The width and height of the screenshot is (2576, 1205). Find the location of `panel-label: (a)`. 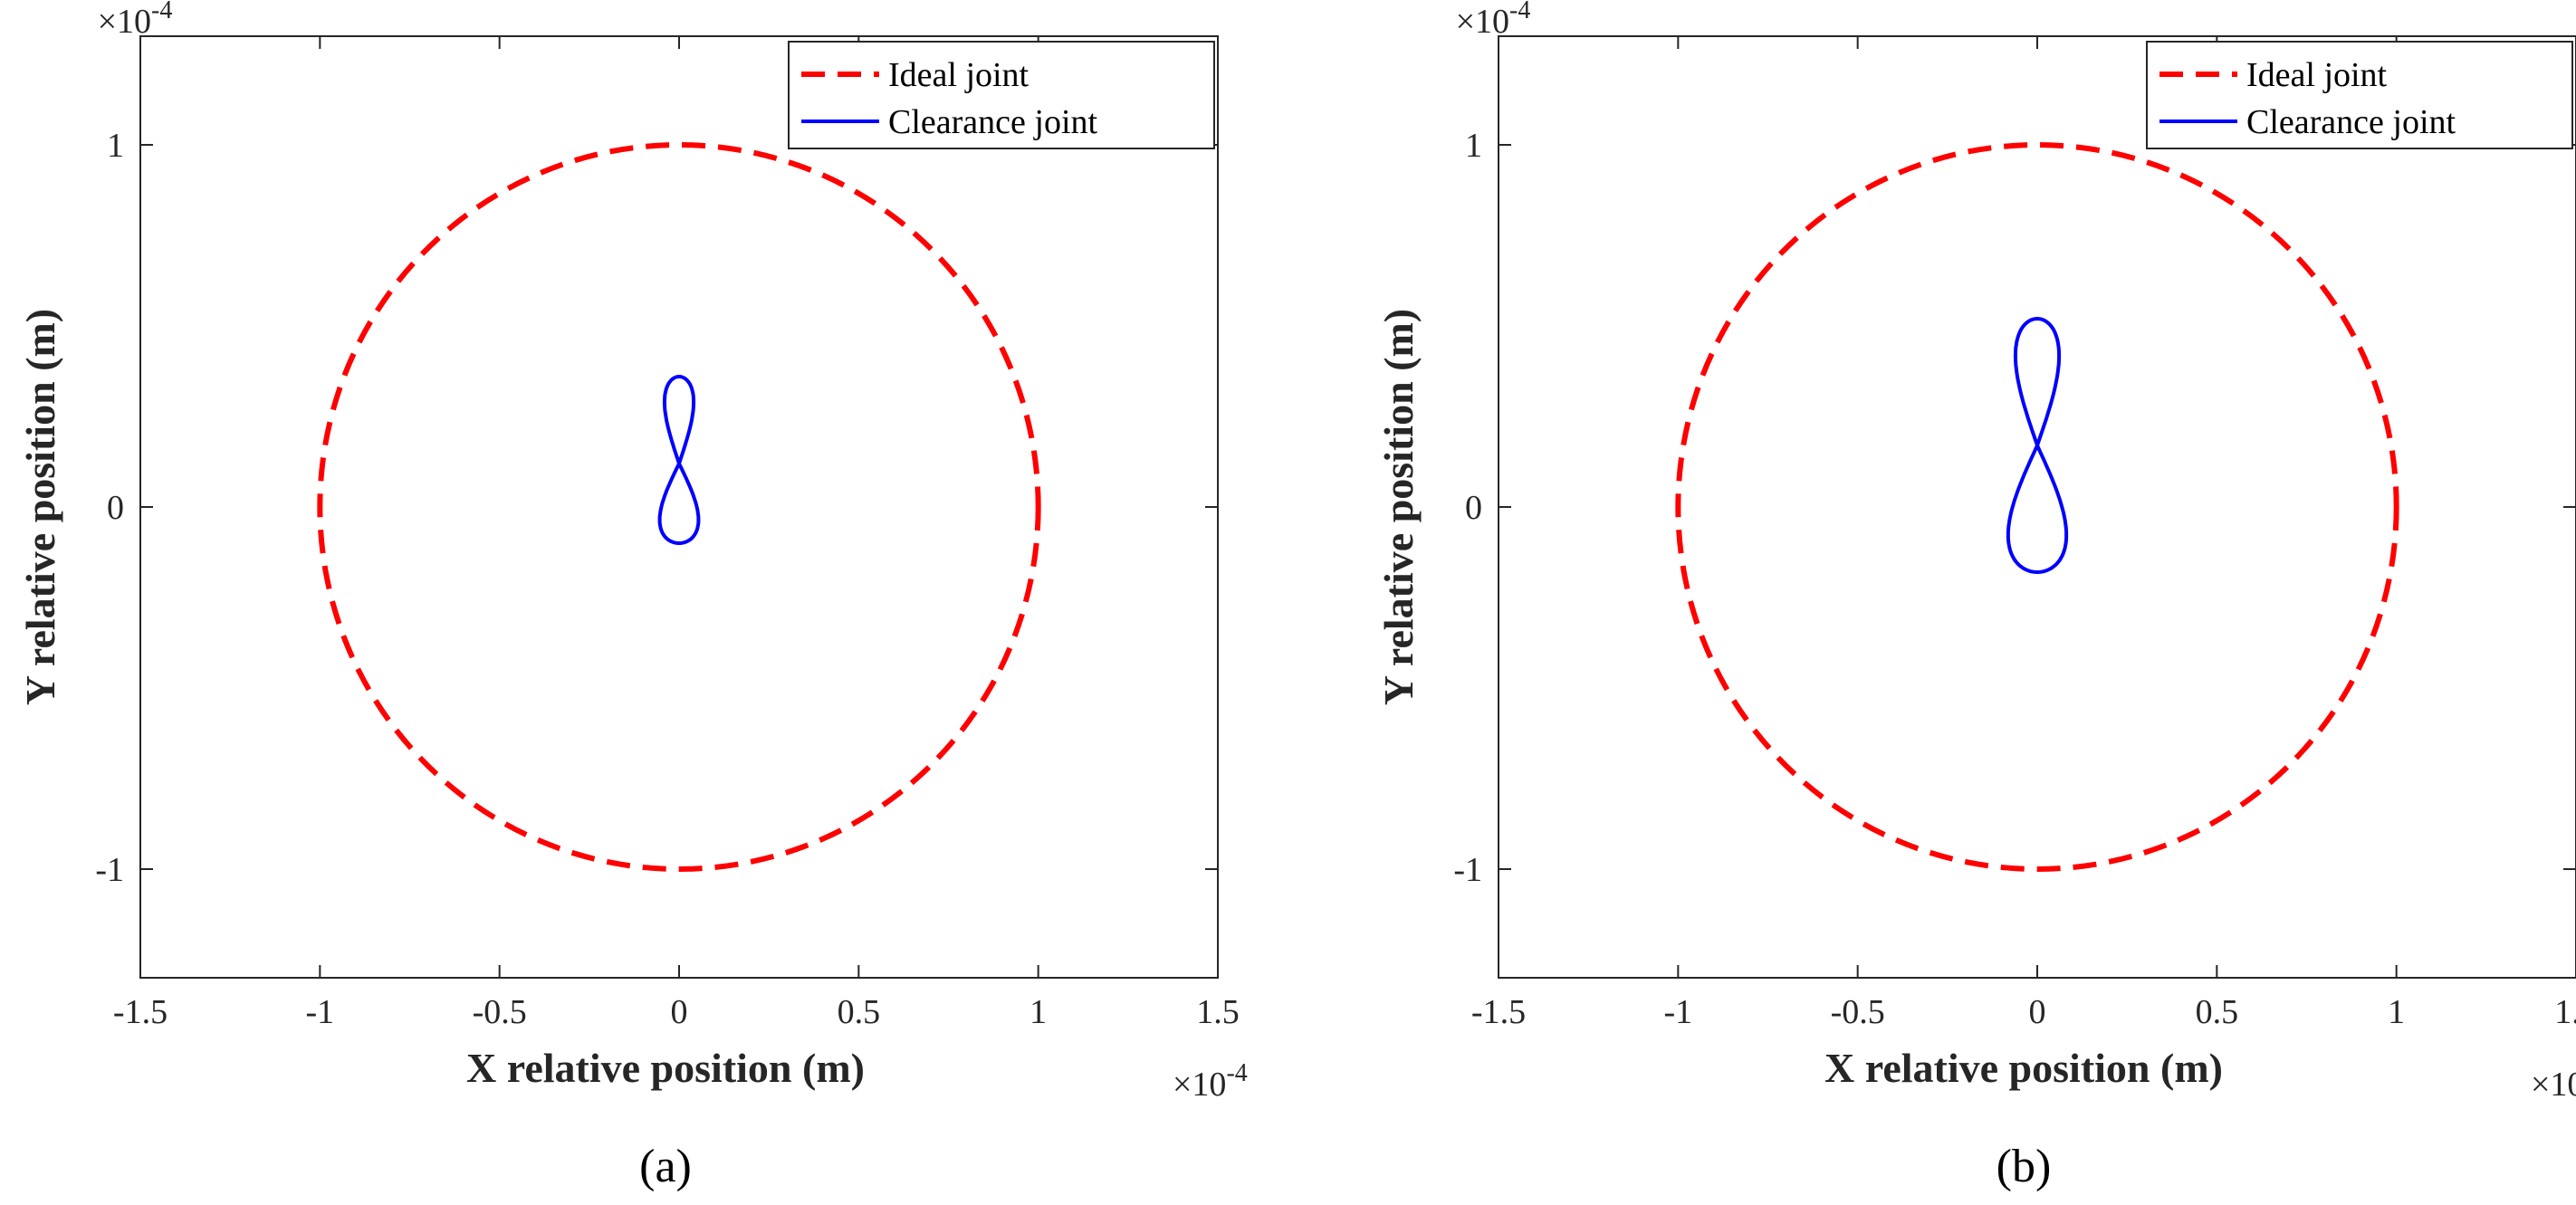

panel-label: (a) is located at coordinates (665, 1166).